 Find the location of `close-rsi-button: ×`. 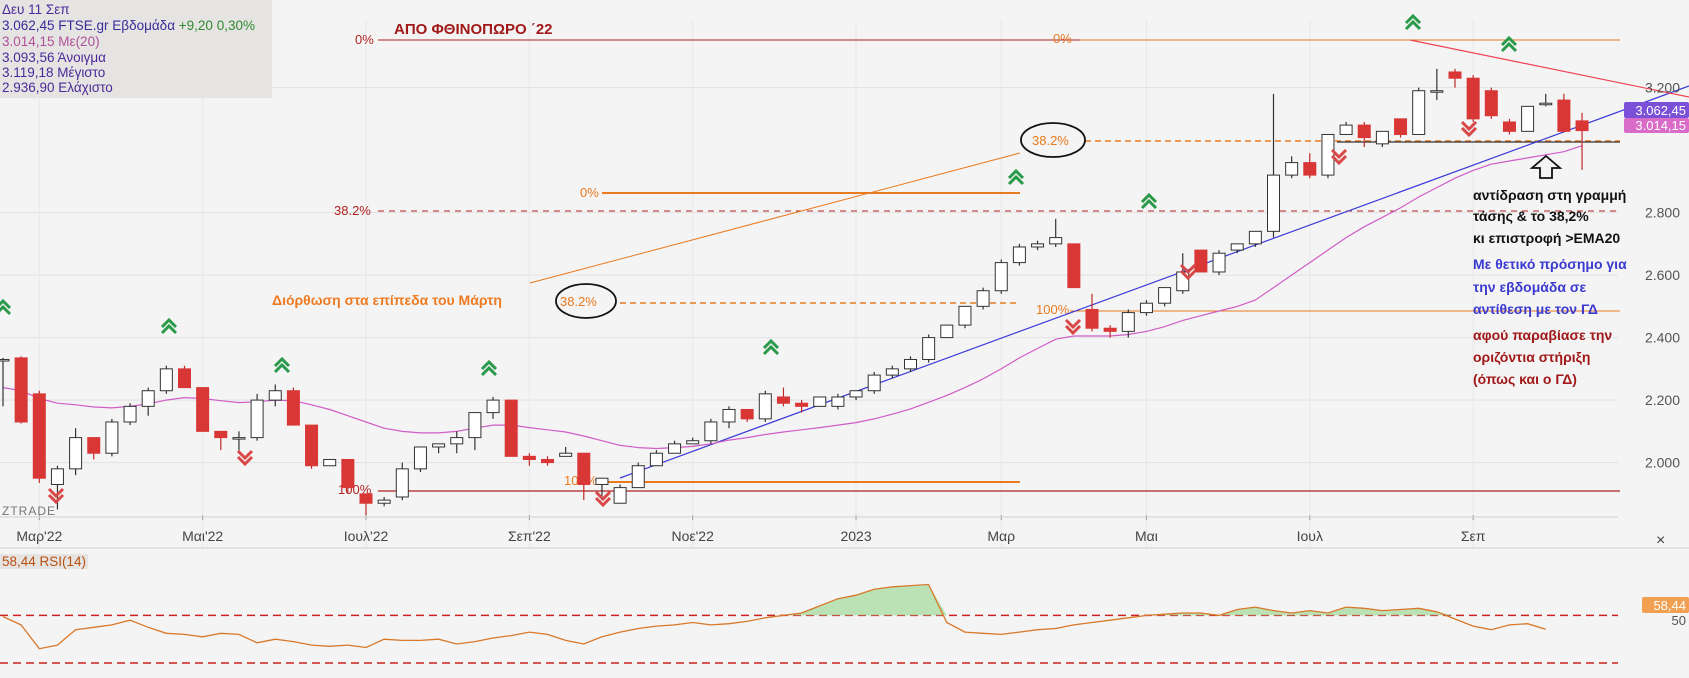

close-rsi-button: × is located at coordinates (1661, 540).